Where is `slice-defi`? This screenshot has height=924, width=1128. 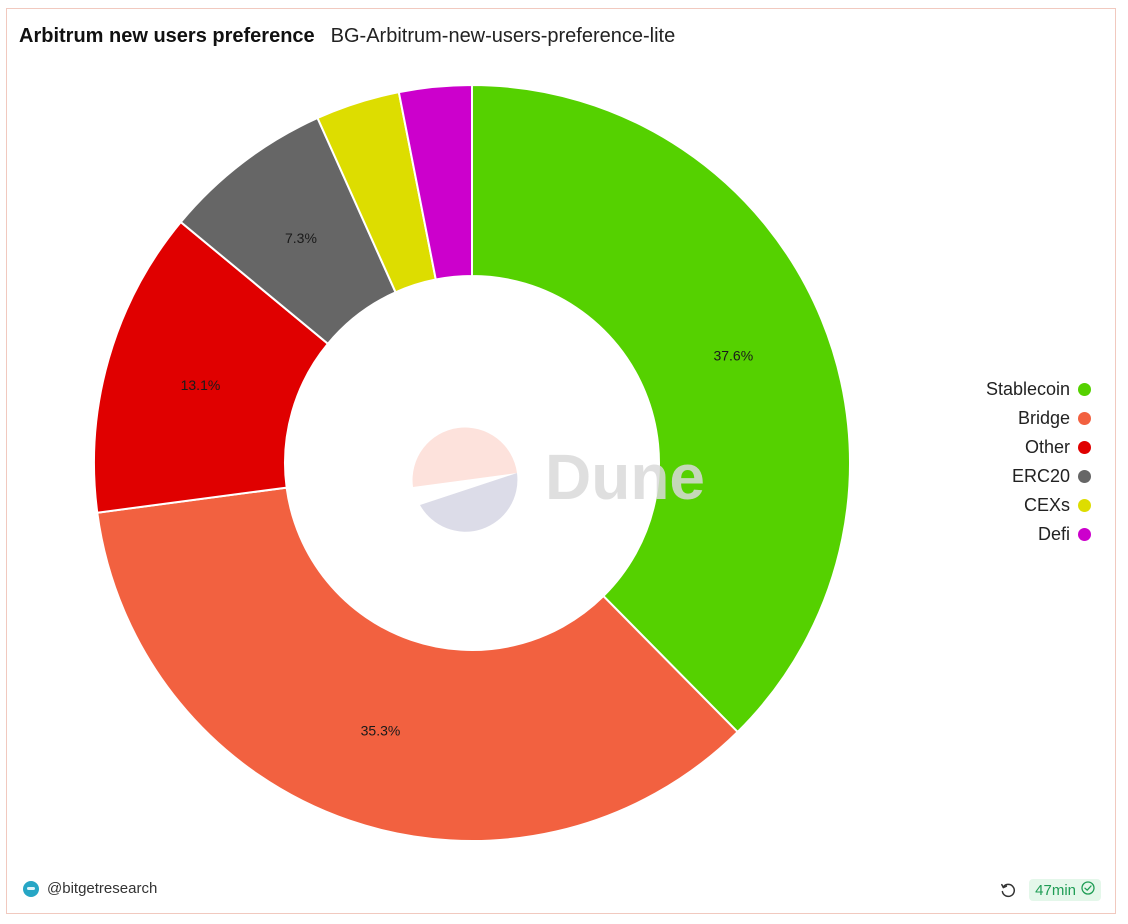
slice-defi is located at coordinates (435, 182).